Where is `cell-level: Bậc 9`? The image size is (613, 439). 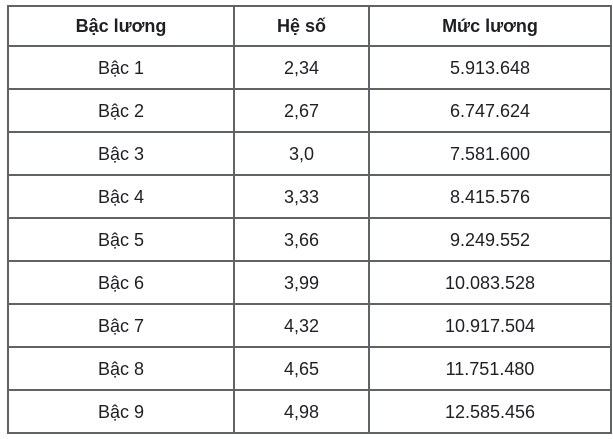 cell-level: Bậc 9 is located at coordinates (121, 411).